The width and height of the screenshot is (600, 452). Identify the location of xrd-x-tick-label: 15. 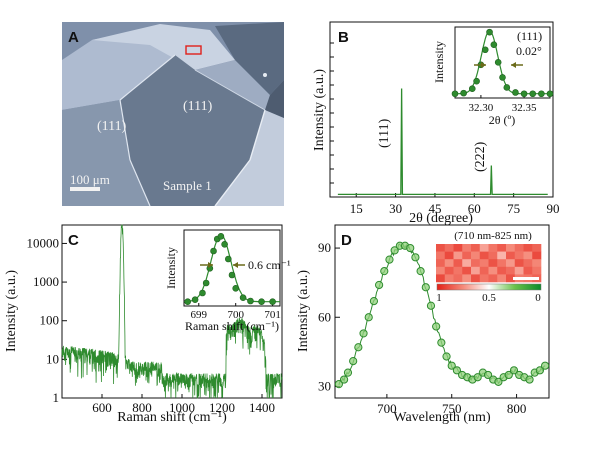
(356, 208).